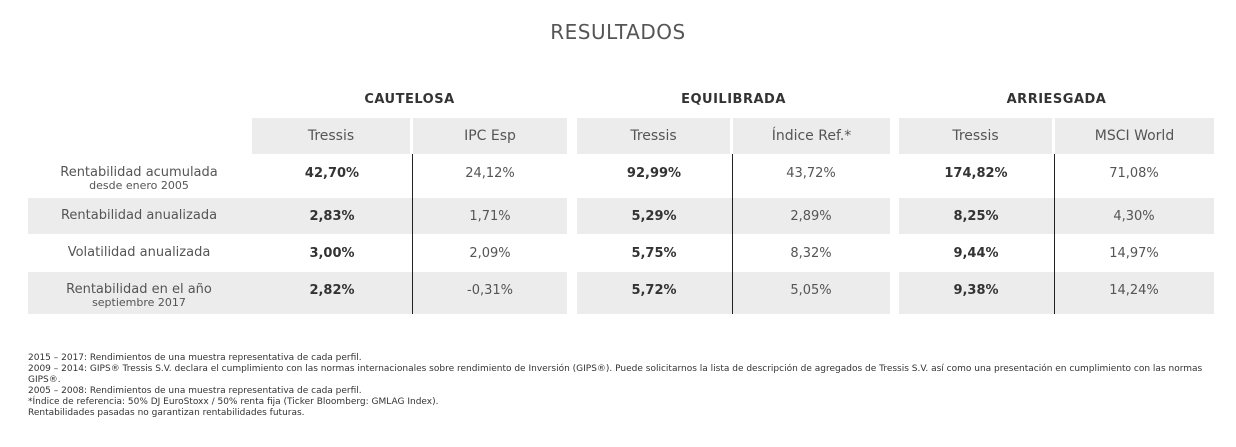 The height and width of the screenshot is (447, 1236). What do you see at coordinates (618, 32) in the screenshot?
I see `page-title: RESULTADOS` at bounding box center [618, 32].